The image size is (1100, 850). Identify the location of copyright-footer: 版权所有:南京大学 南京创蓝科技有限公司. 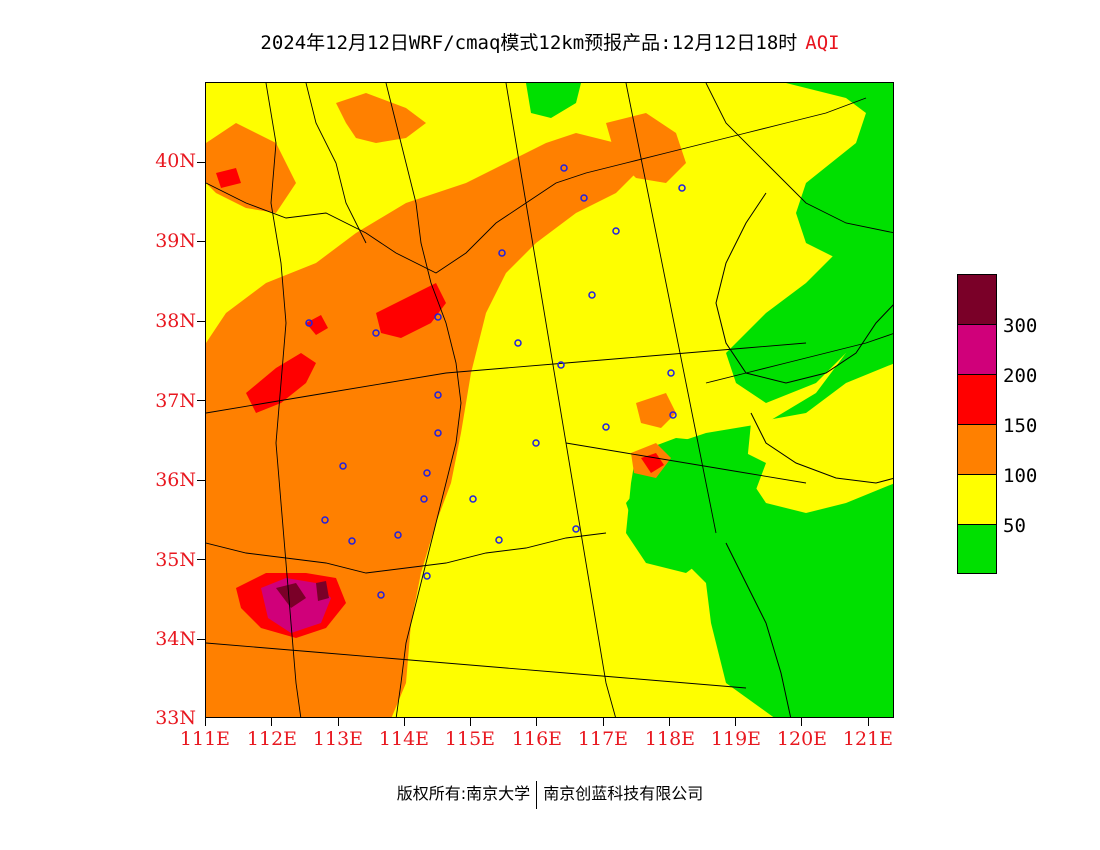
(550, 794).